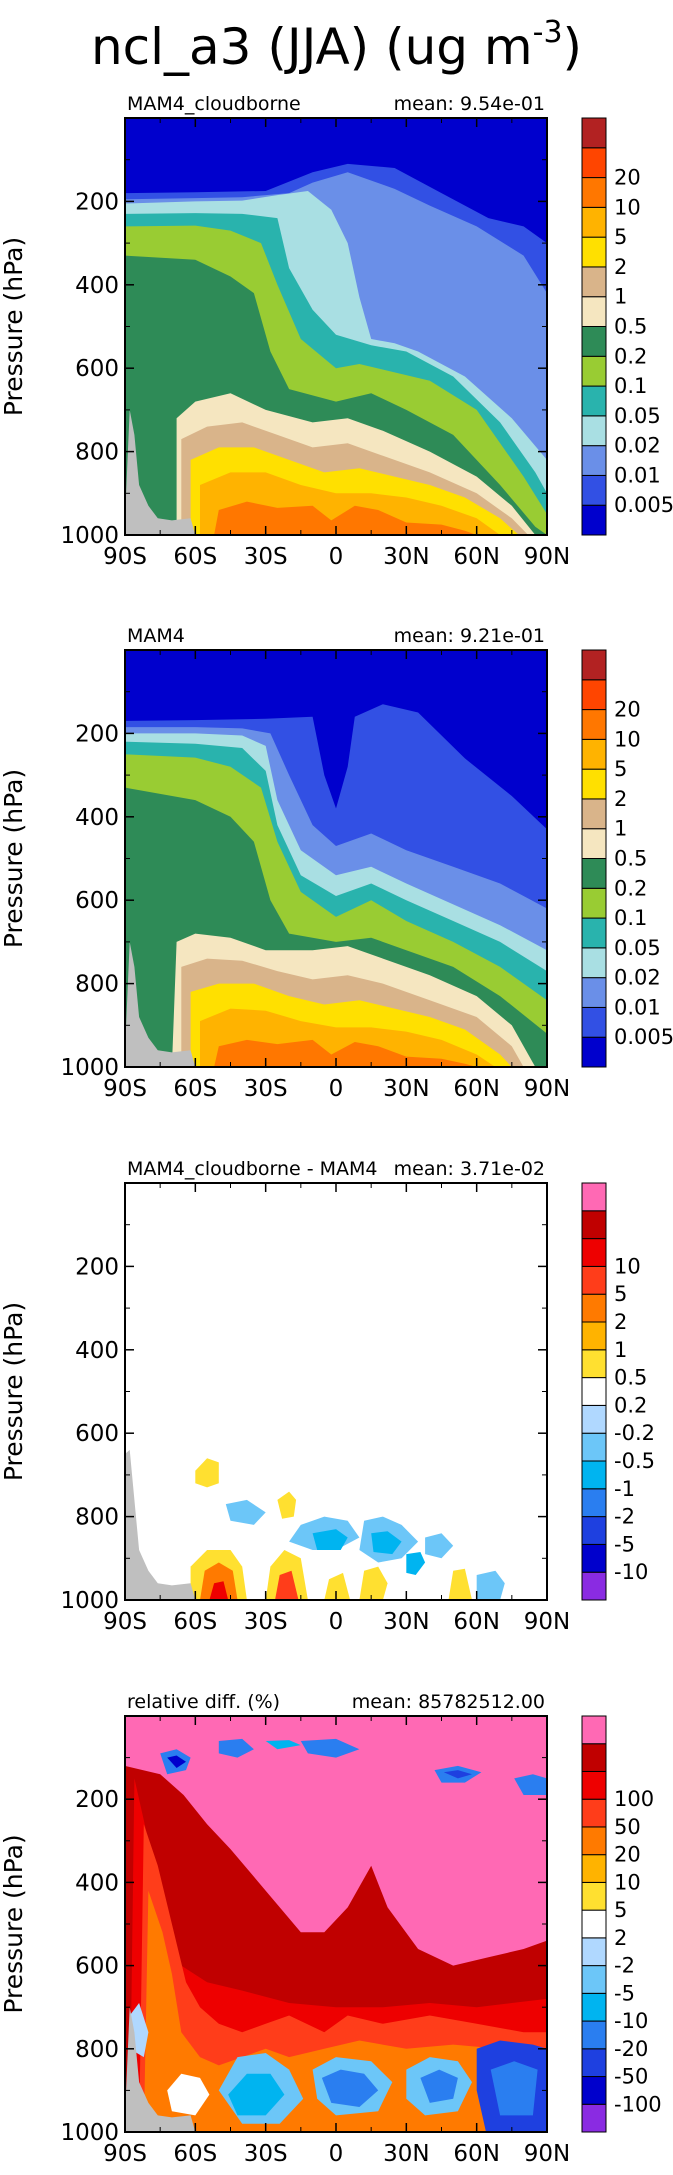 The image size is (673, 2175). What do you see at coordinates (634, 1799) in the screenshot?
I see `colorbar-label: 100` at bounding box center [634, 1799].